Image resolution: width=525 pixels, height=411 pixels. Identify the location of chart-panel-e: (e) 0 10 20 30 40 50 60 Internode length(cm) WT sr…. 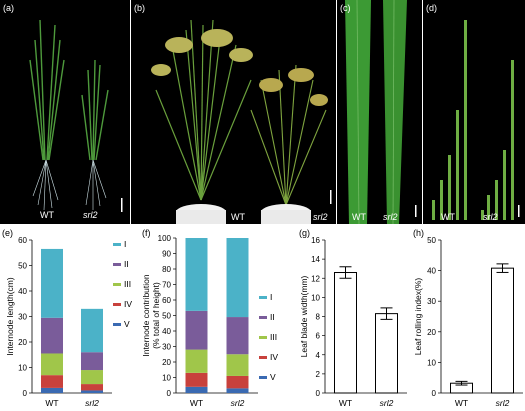
(70, 318).